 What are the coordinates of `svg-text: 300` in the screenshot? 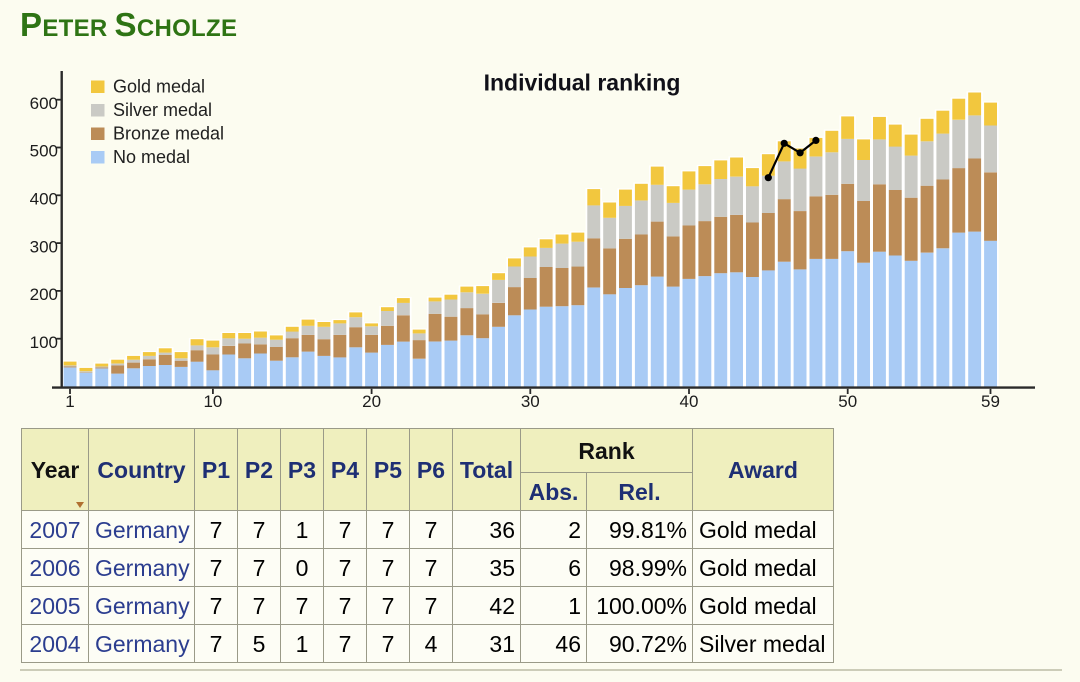 It's located at (44, 246).